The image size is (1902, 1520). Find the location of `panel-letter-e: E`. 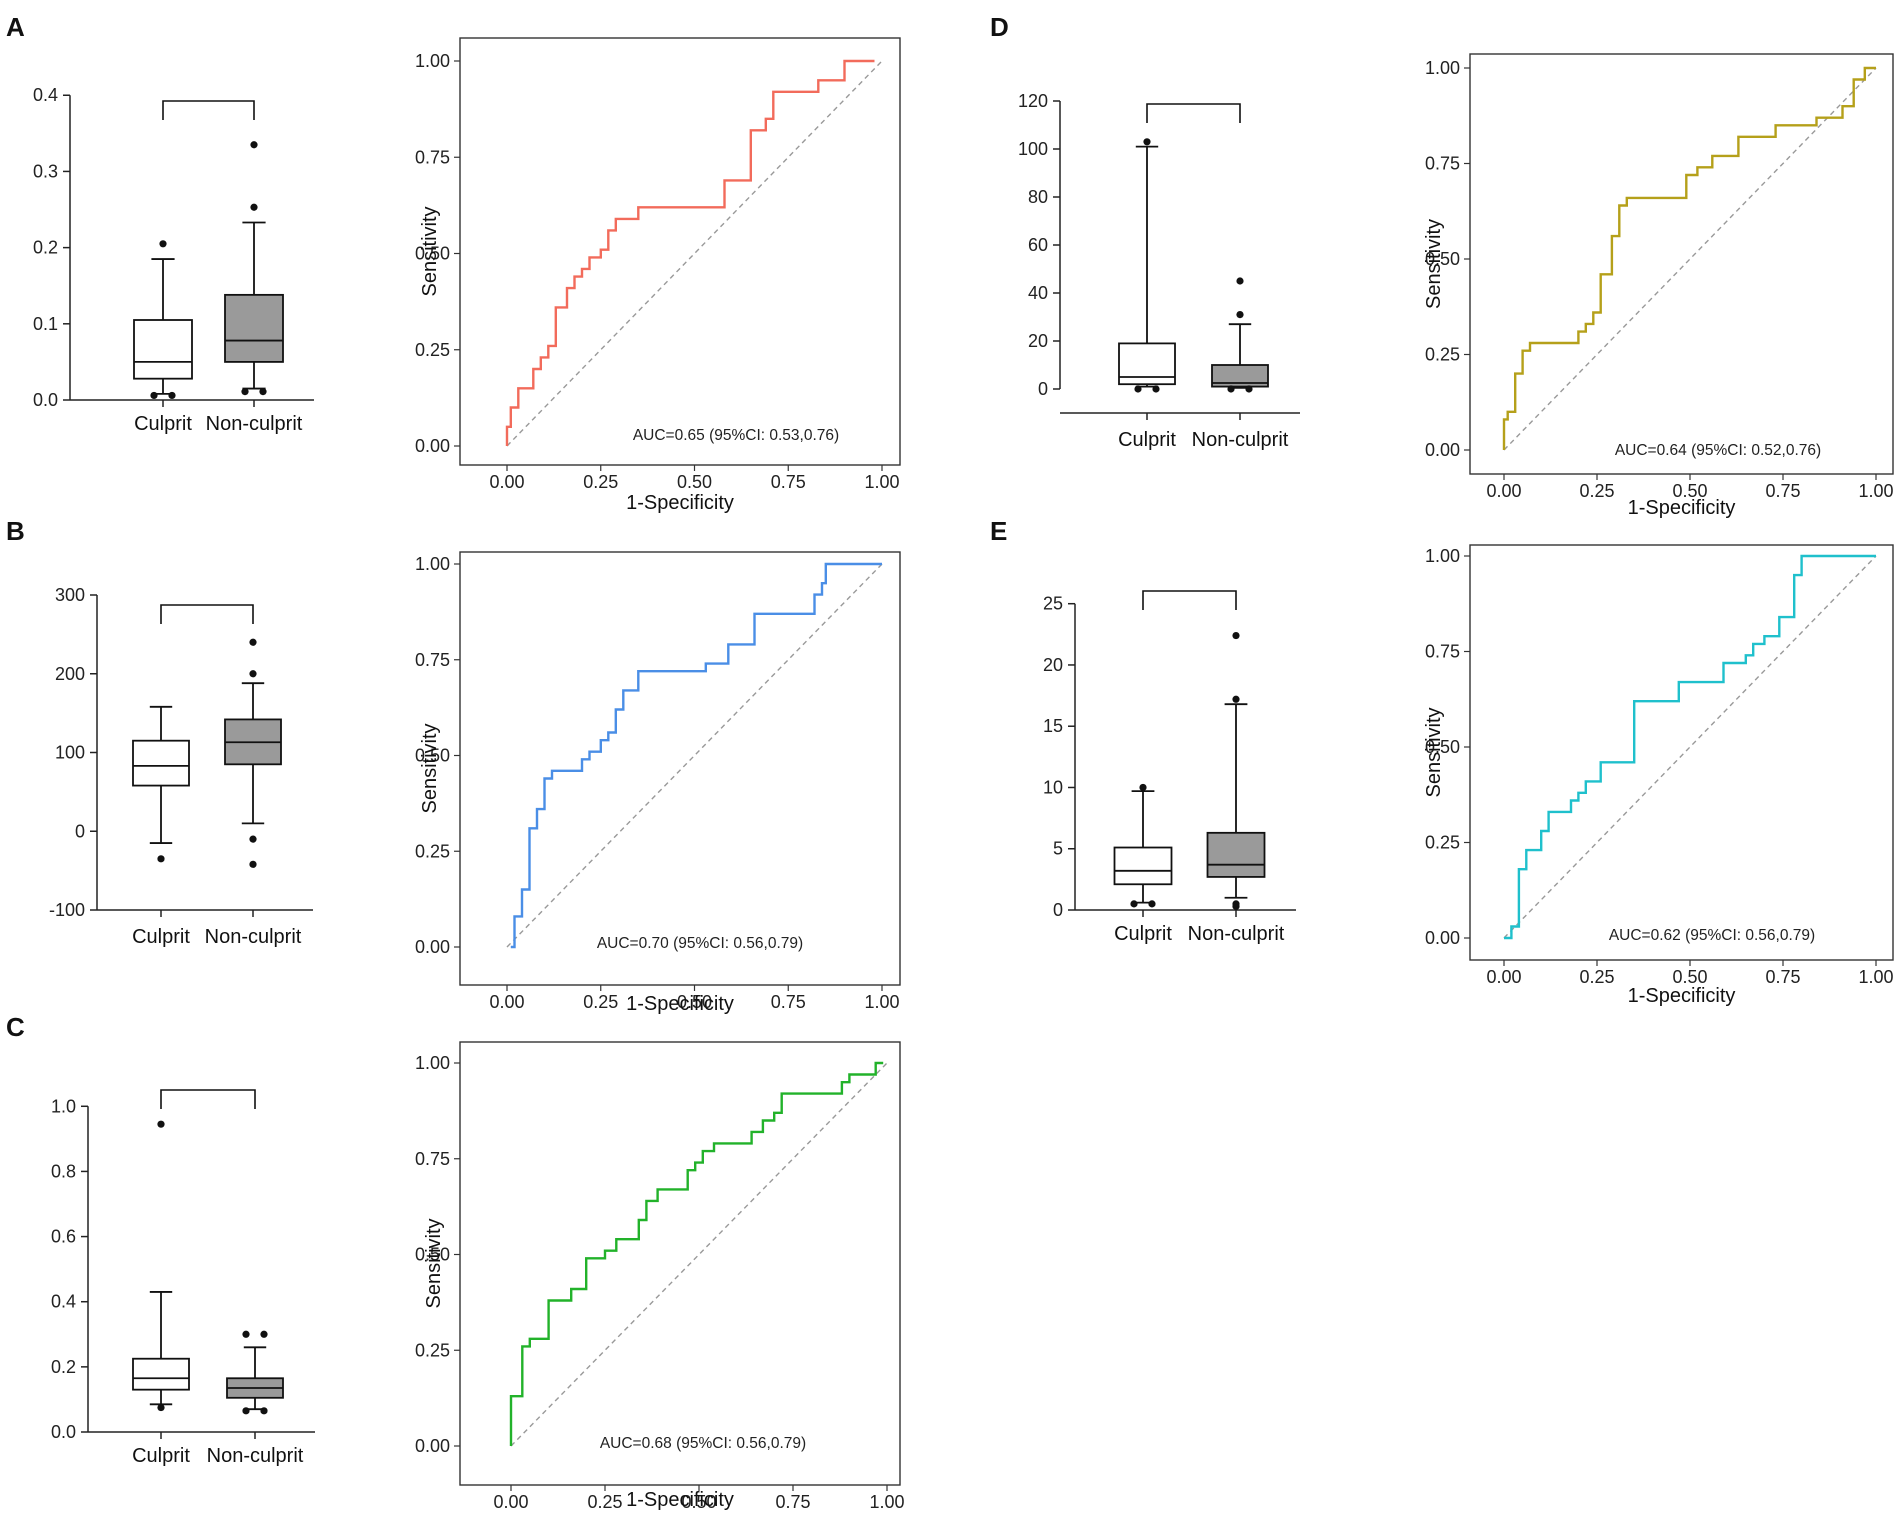

panel-letter-e: E is located at coordinates (998, 531).